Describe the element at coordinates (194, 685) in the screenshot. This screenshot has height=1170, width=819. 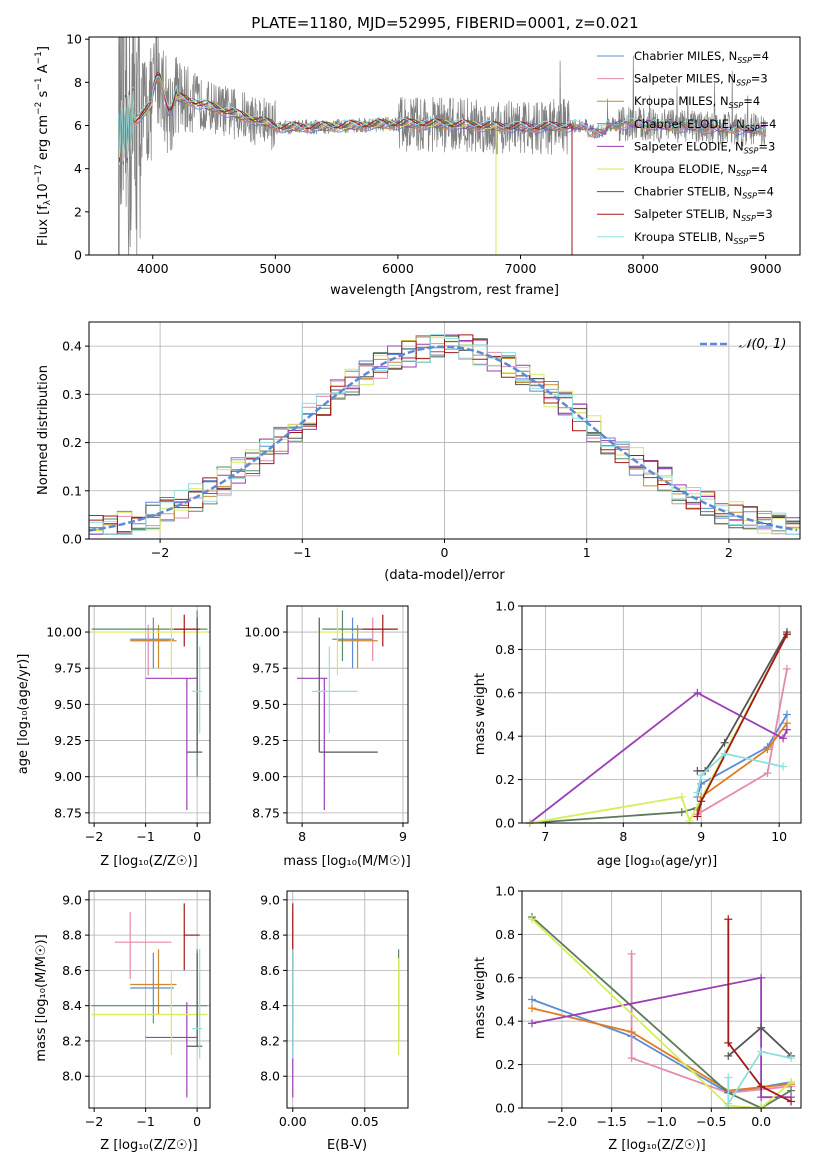
I see `age-vs-Z-errorbar-chabrier-stelib` at that location.